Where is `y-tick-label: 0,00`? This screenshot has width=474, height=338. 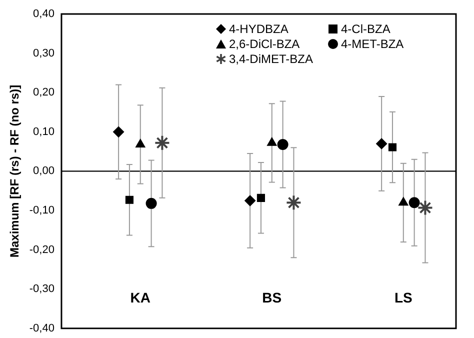 y-tick-label: 0,00 is located at coordinates (43, 171).